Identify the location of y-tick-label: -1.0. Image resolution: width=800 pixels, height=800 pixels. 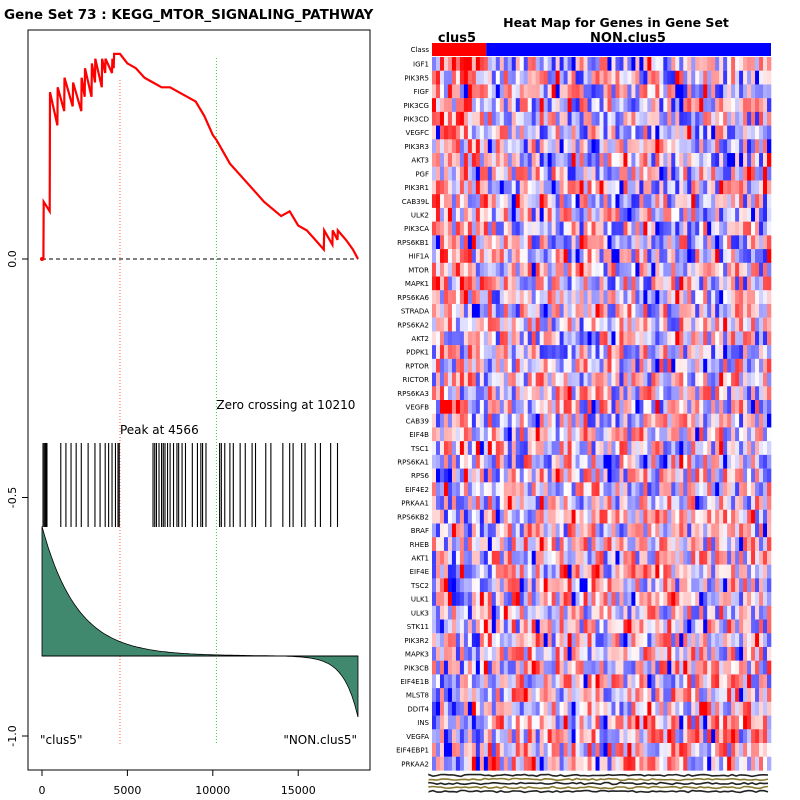
(12, 735).